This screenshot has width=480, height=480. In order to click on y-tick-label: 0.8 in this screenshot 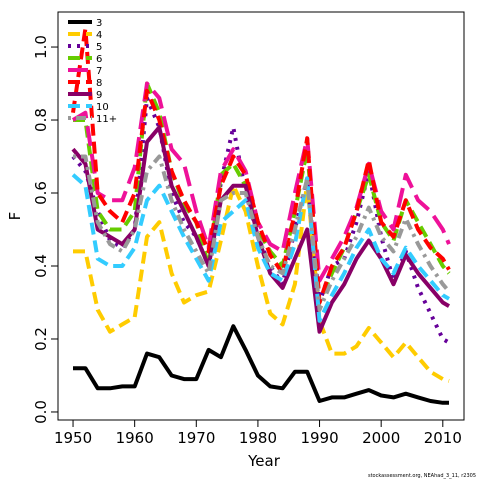, I will do `click(41, 120)`.